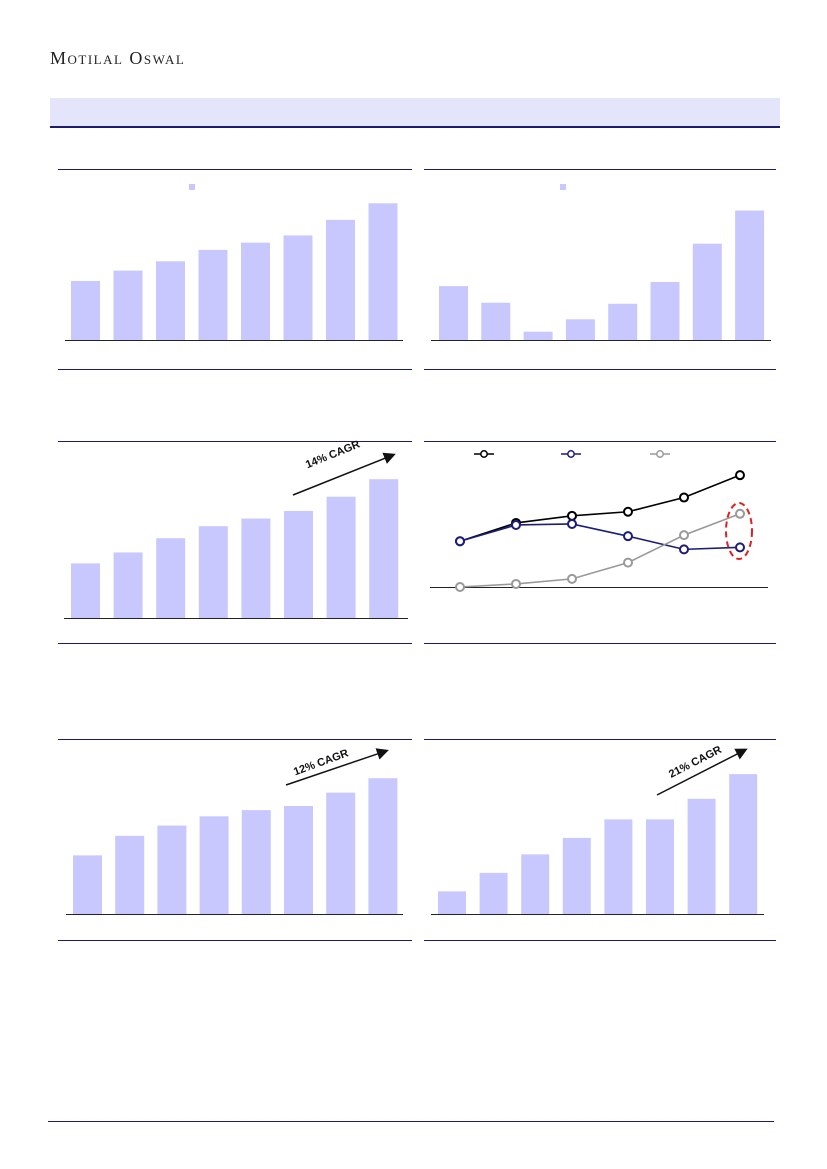 This screenshot has height=1169, width=827. Describe the element at coordinates (600, 169) in the screenshot. I see `panel-top-rule-top-right` at that location.